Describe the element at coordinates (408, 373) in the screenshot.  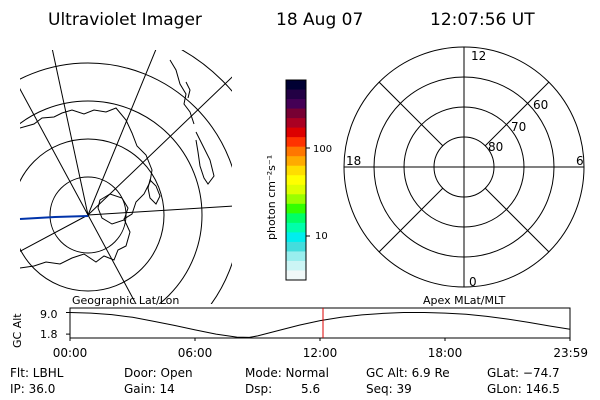
I see `gc-alt-readout: GC Alt: 6.9 Re` at that location.